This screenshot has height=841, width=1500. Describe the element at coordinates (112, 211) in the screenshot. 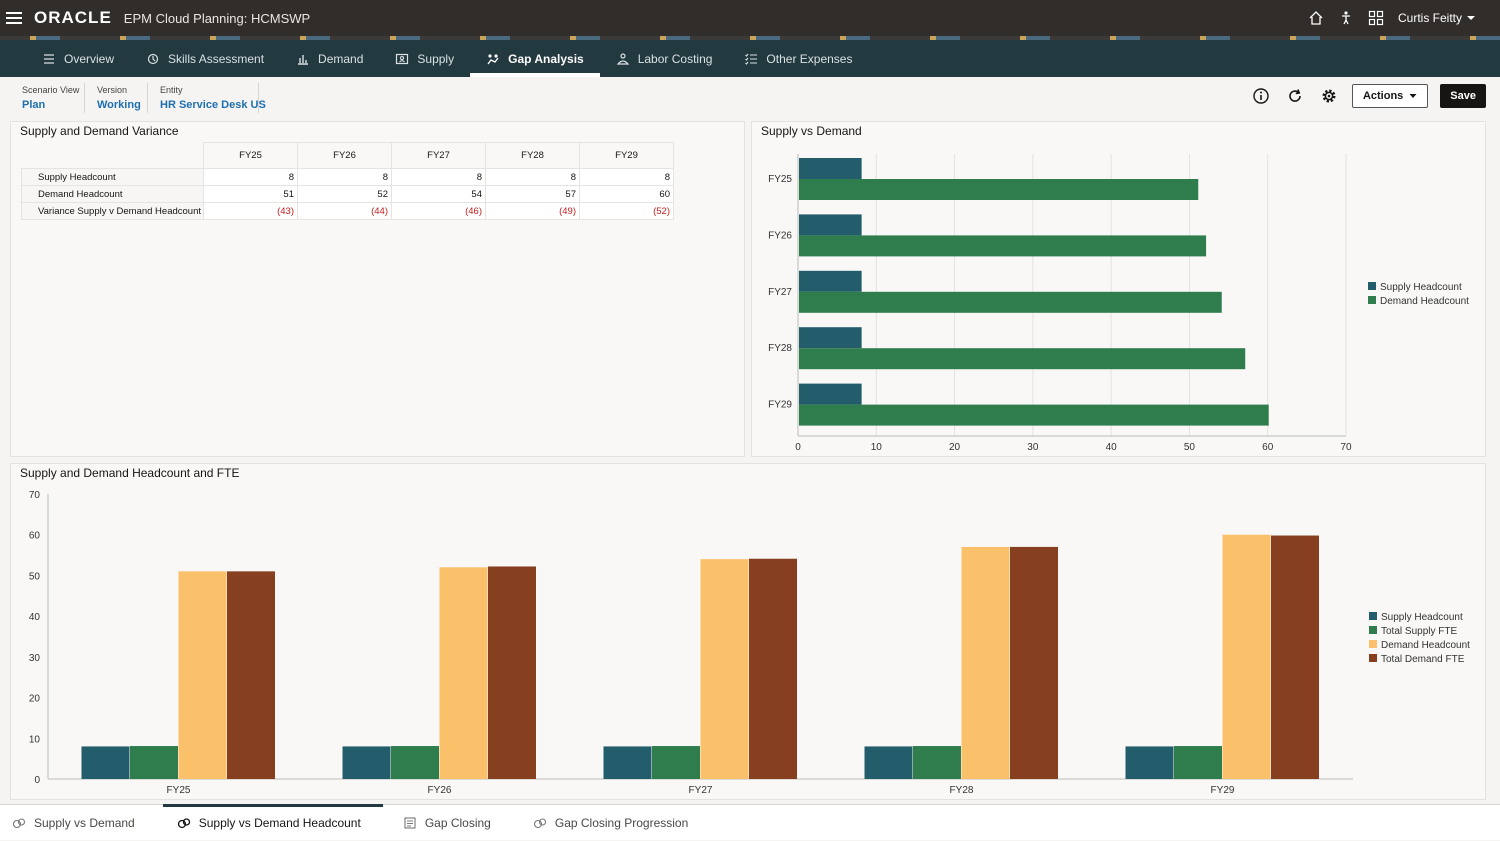

I see `row-header: Variance Supply v Demand Headcount` at that location.